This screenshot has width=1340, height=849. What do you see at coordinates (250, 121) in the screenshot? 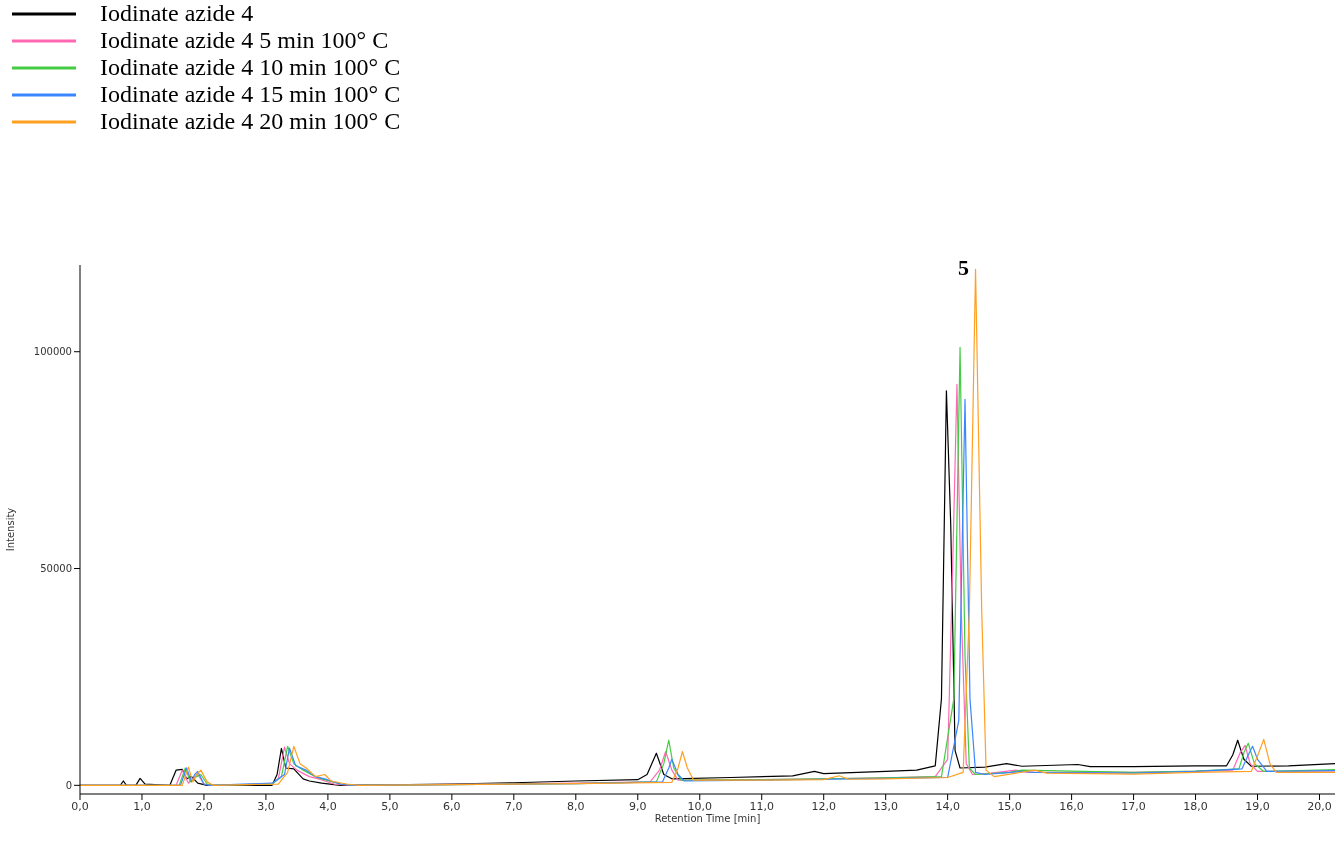
I see `legend-label: Iodinate azide 4 20 min 100° C` at bounding box center [250, 121].